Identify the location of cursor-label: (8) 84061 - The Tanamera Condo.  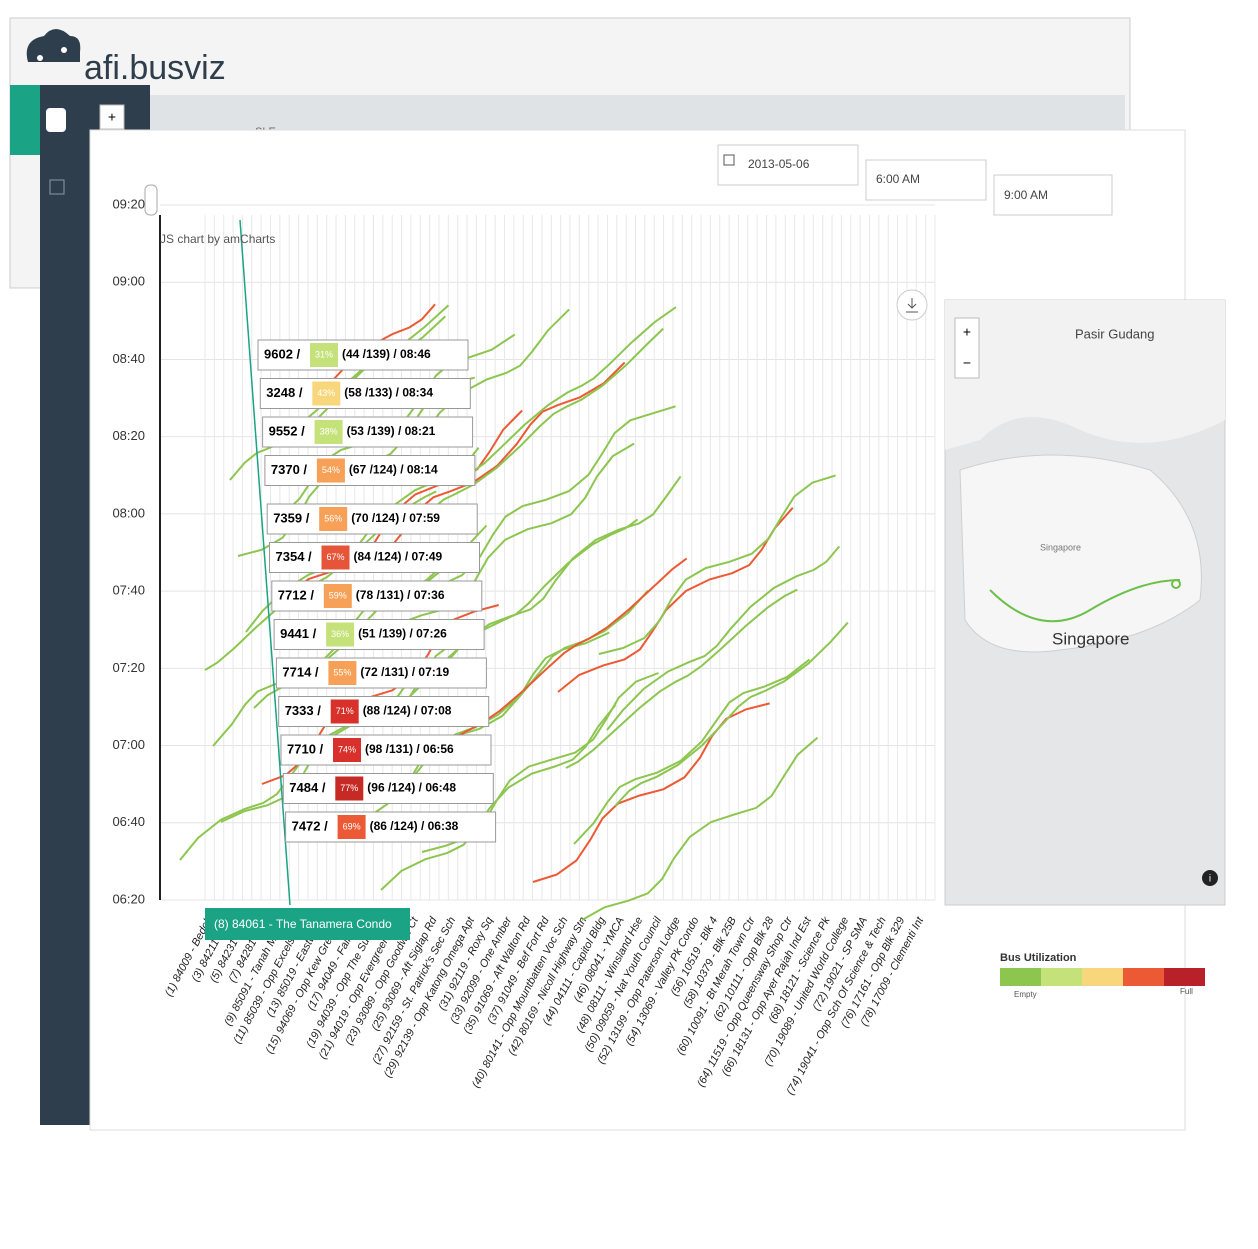
(303, 924).